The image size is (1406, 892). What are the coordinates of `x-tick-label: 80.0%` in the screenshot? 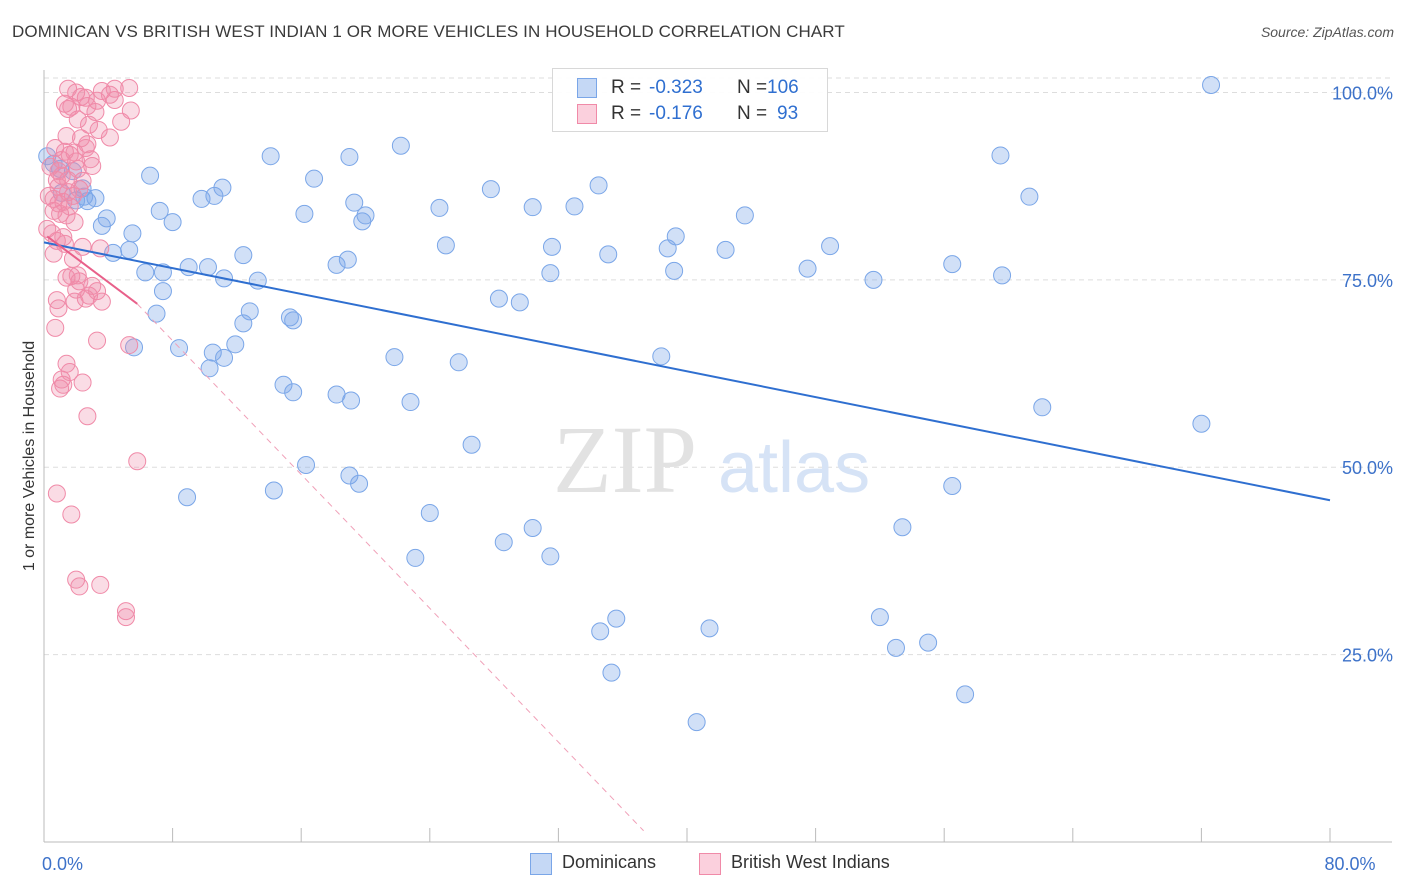 It's located at (1349, 864).